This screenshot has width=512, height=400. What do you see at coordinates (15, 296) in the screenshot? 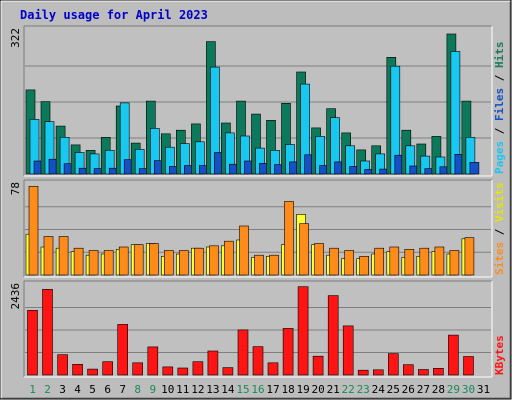
I see `kbytes-ymax-label: 2436` at bounding box center [15, 296].